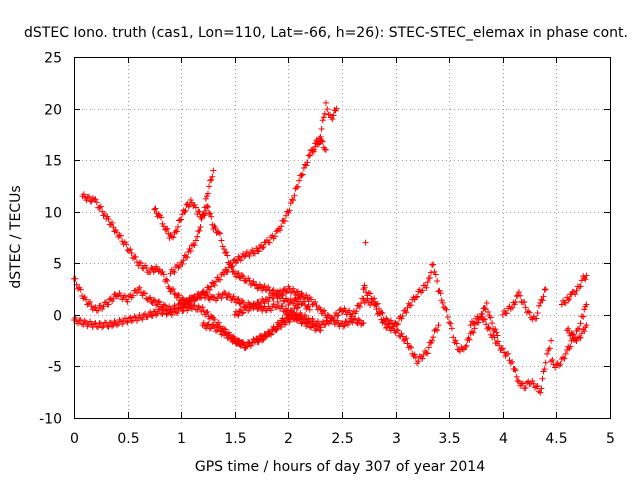  What do you see at coordinates (556, 439) in the screenshot?
I see `x-tick-label: 4.5` at bounding box center [556, 439].